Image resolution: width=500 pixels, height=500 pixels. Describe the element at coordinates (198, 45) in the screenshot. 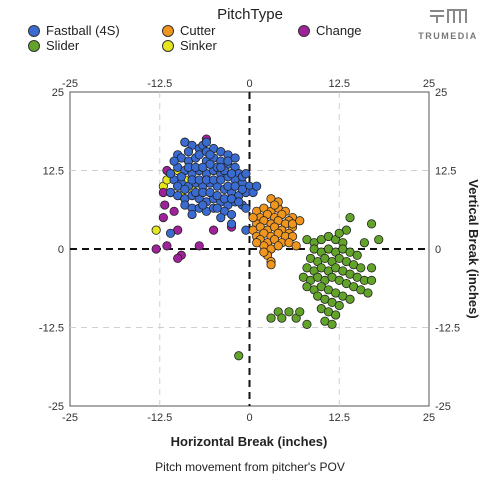

I see `legend-label-sinker: Sinker` at that location.